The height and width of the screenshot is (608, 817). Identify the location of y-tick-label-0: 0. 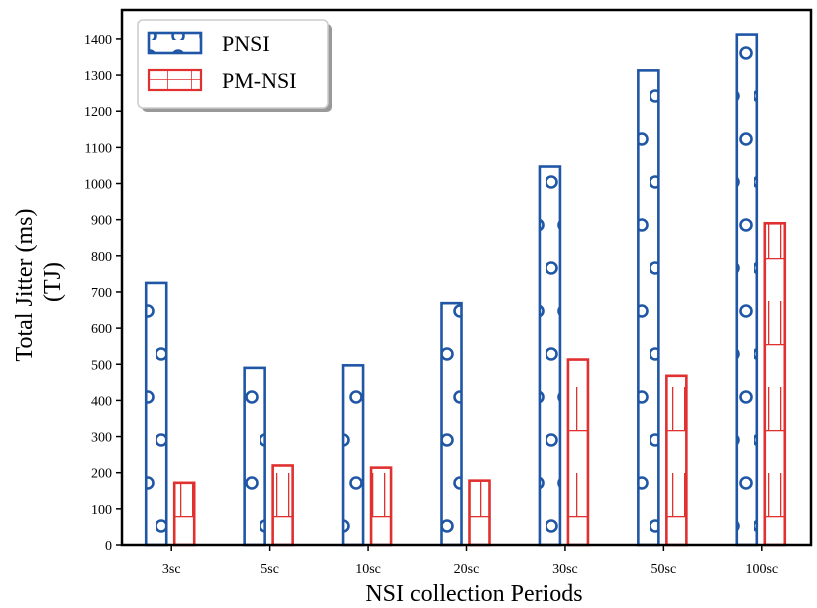
(108, 546).